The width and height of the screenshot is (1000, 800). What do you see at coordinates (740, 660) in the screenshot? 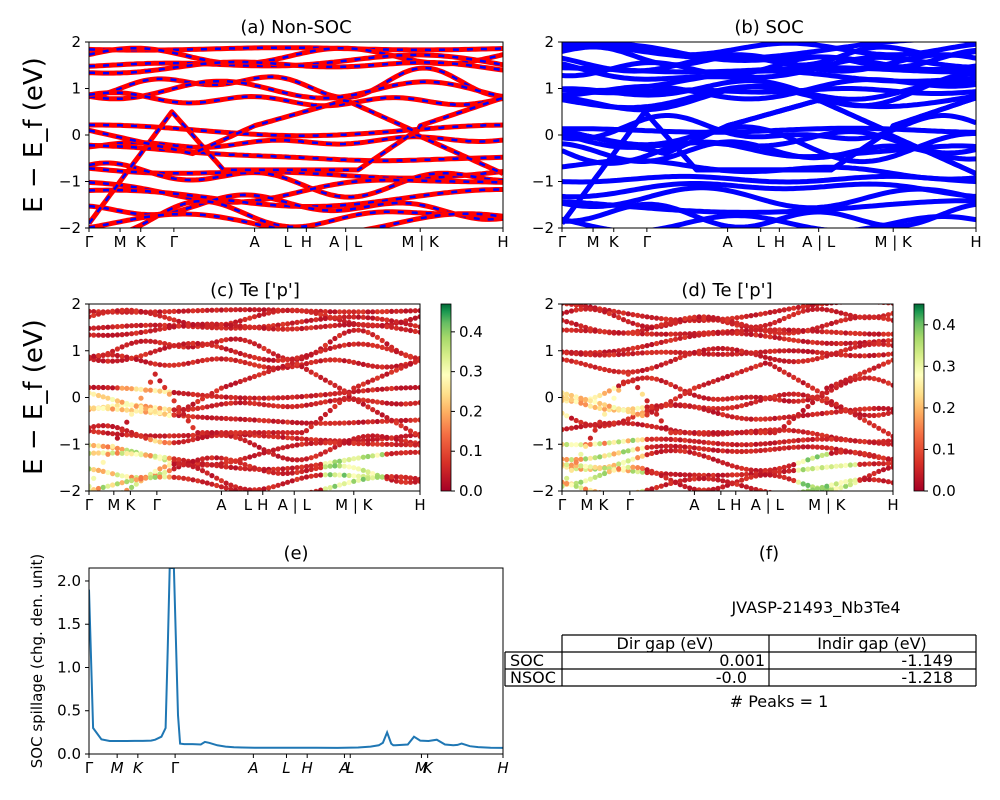
I see `table-grid` at bounding box center [740, 660].